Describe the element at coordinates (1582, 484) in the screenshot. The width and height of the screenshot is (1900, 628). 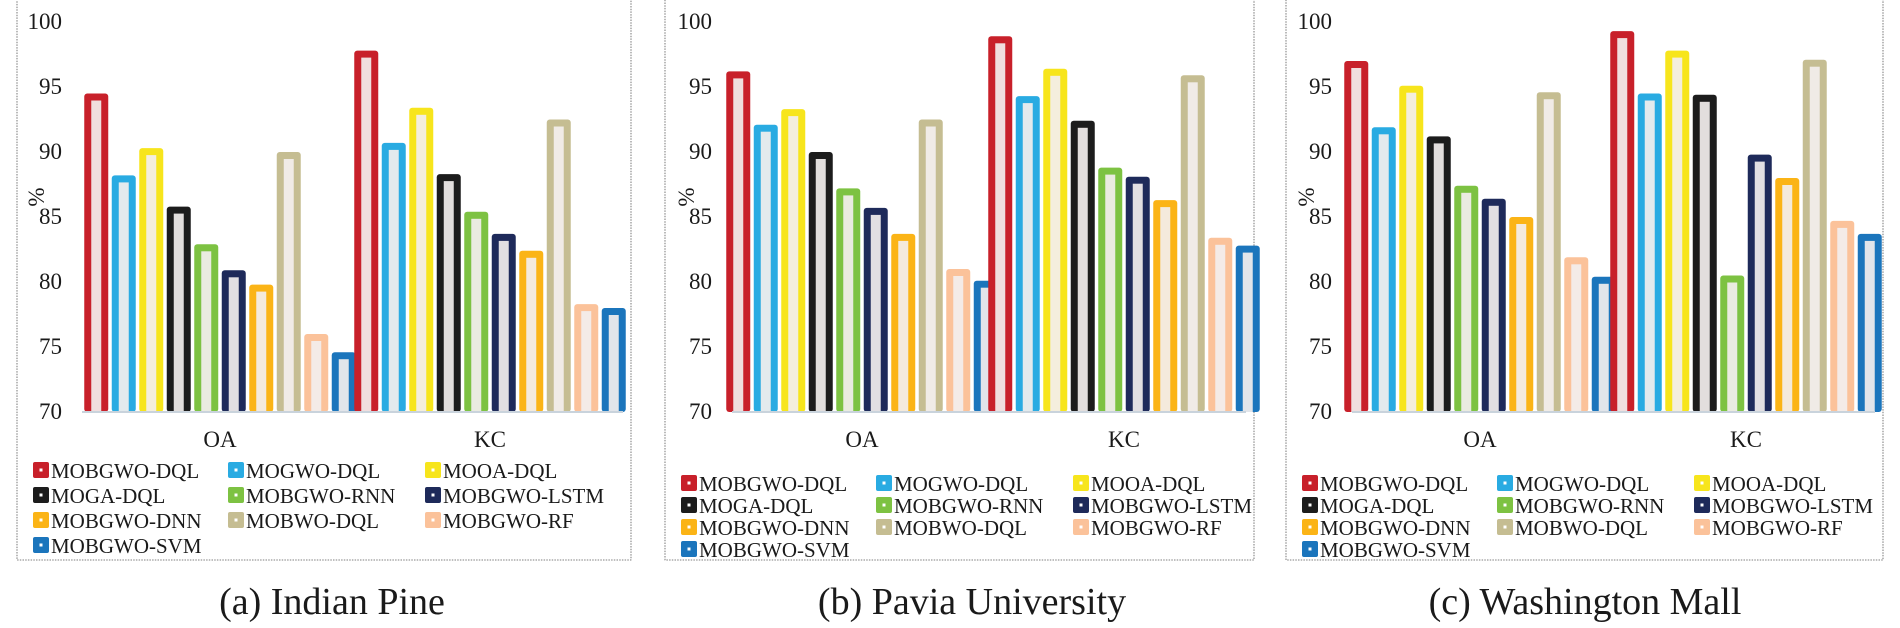
I see `legend-label: MOGWO-DQL` at that location.